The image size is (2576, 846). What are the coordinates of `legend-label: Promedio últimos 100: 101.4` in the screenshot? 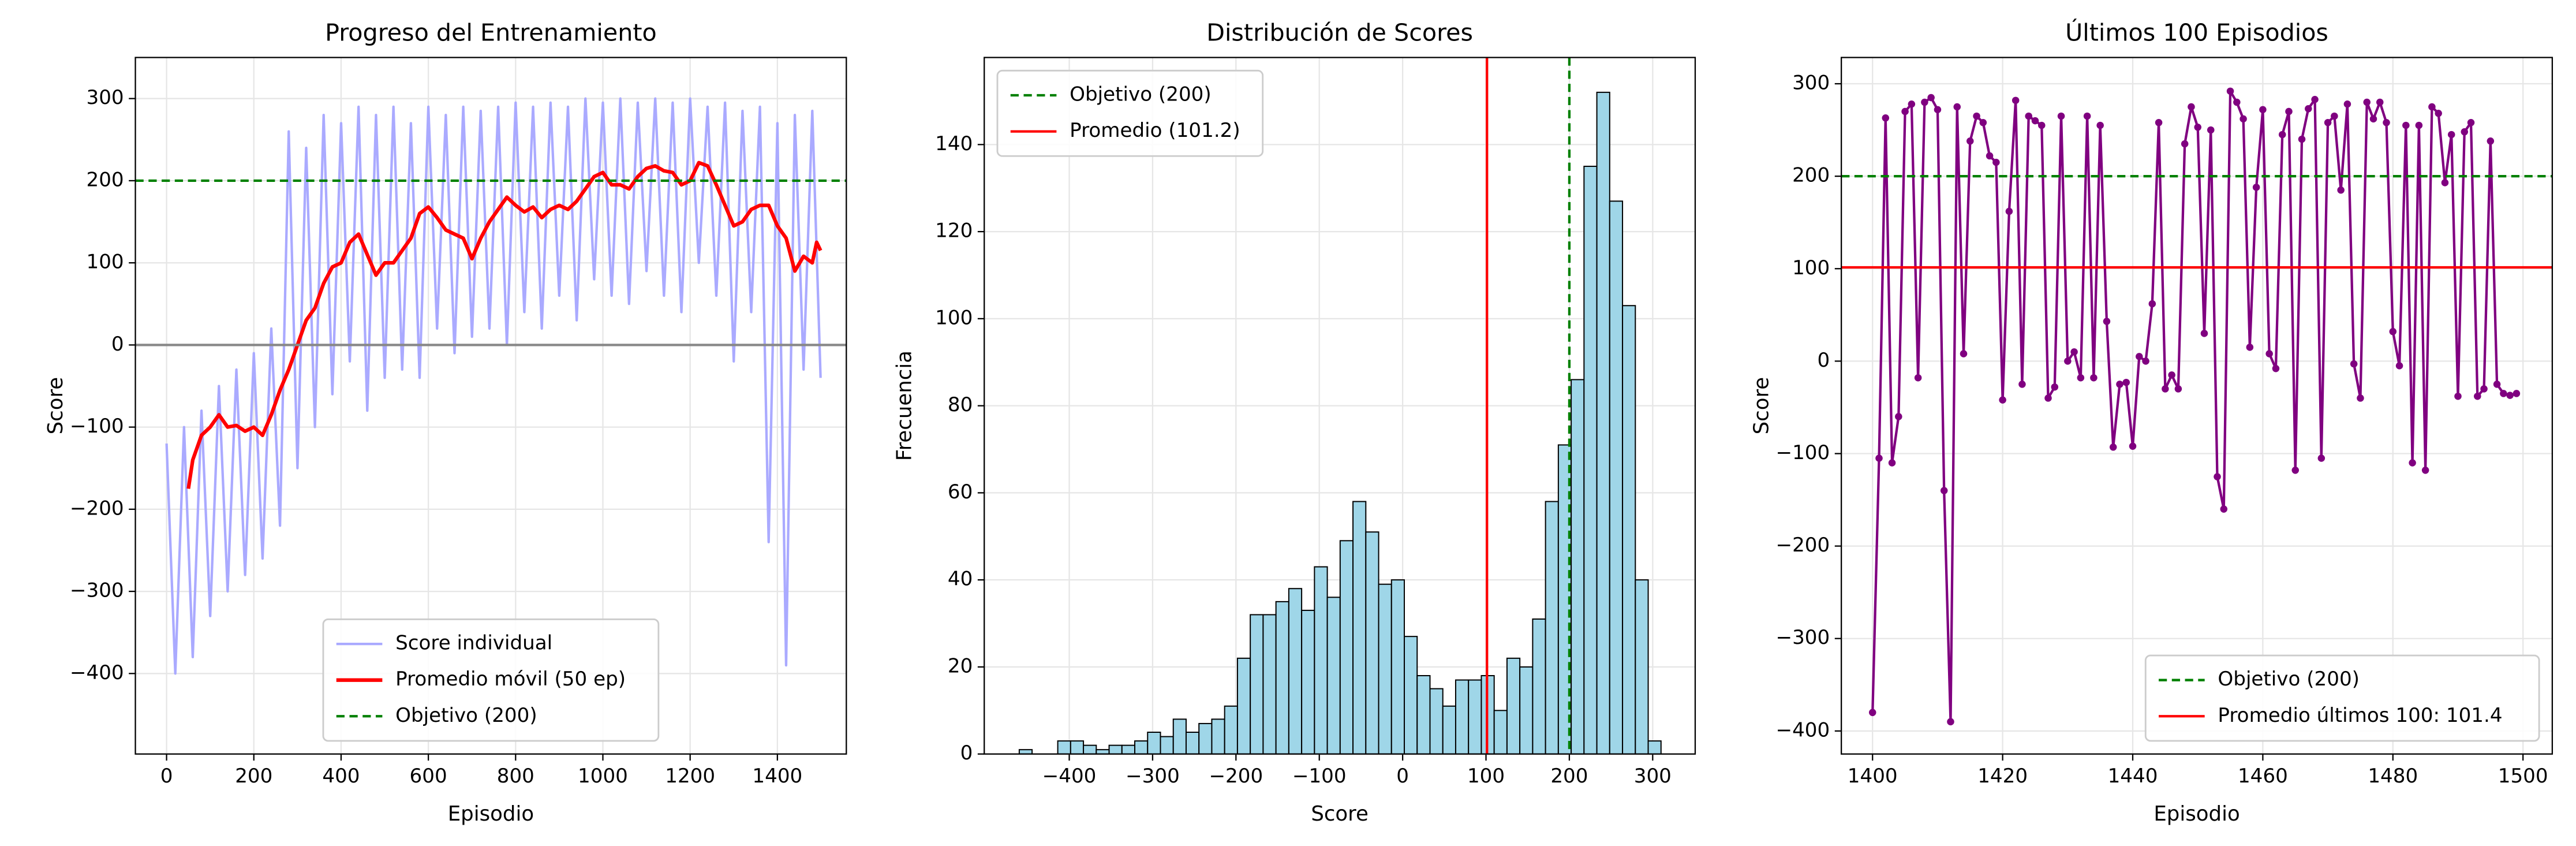 It's located at (2360, 715).